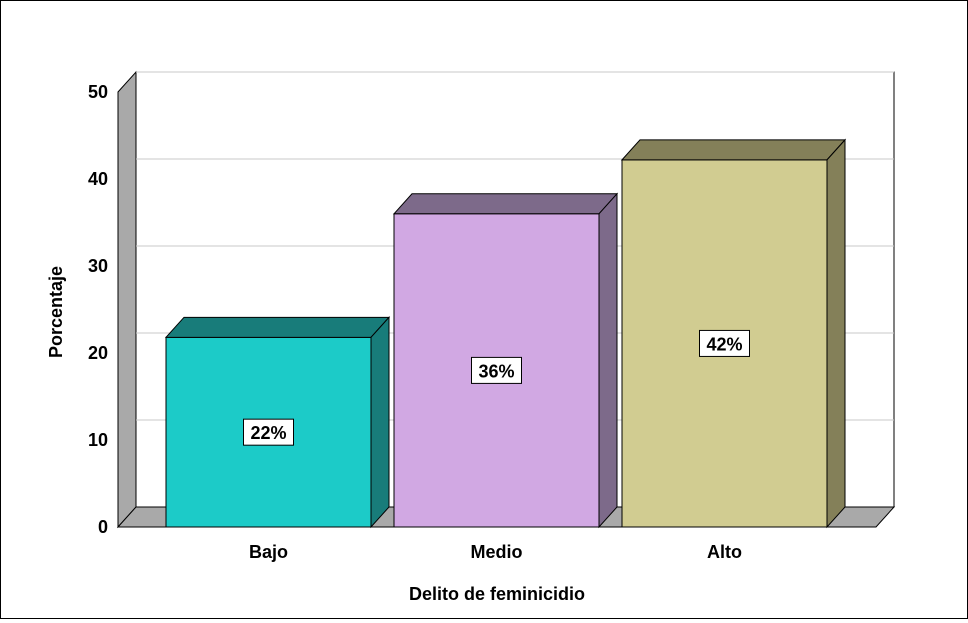  I want to click on y-tick-label: 50, so click(98, 92).